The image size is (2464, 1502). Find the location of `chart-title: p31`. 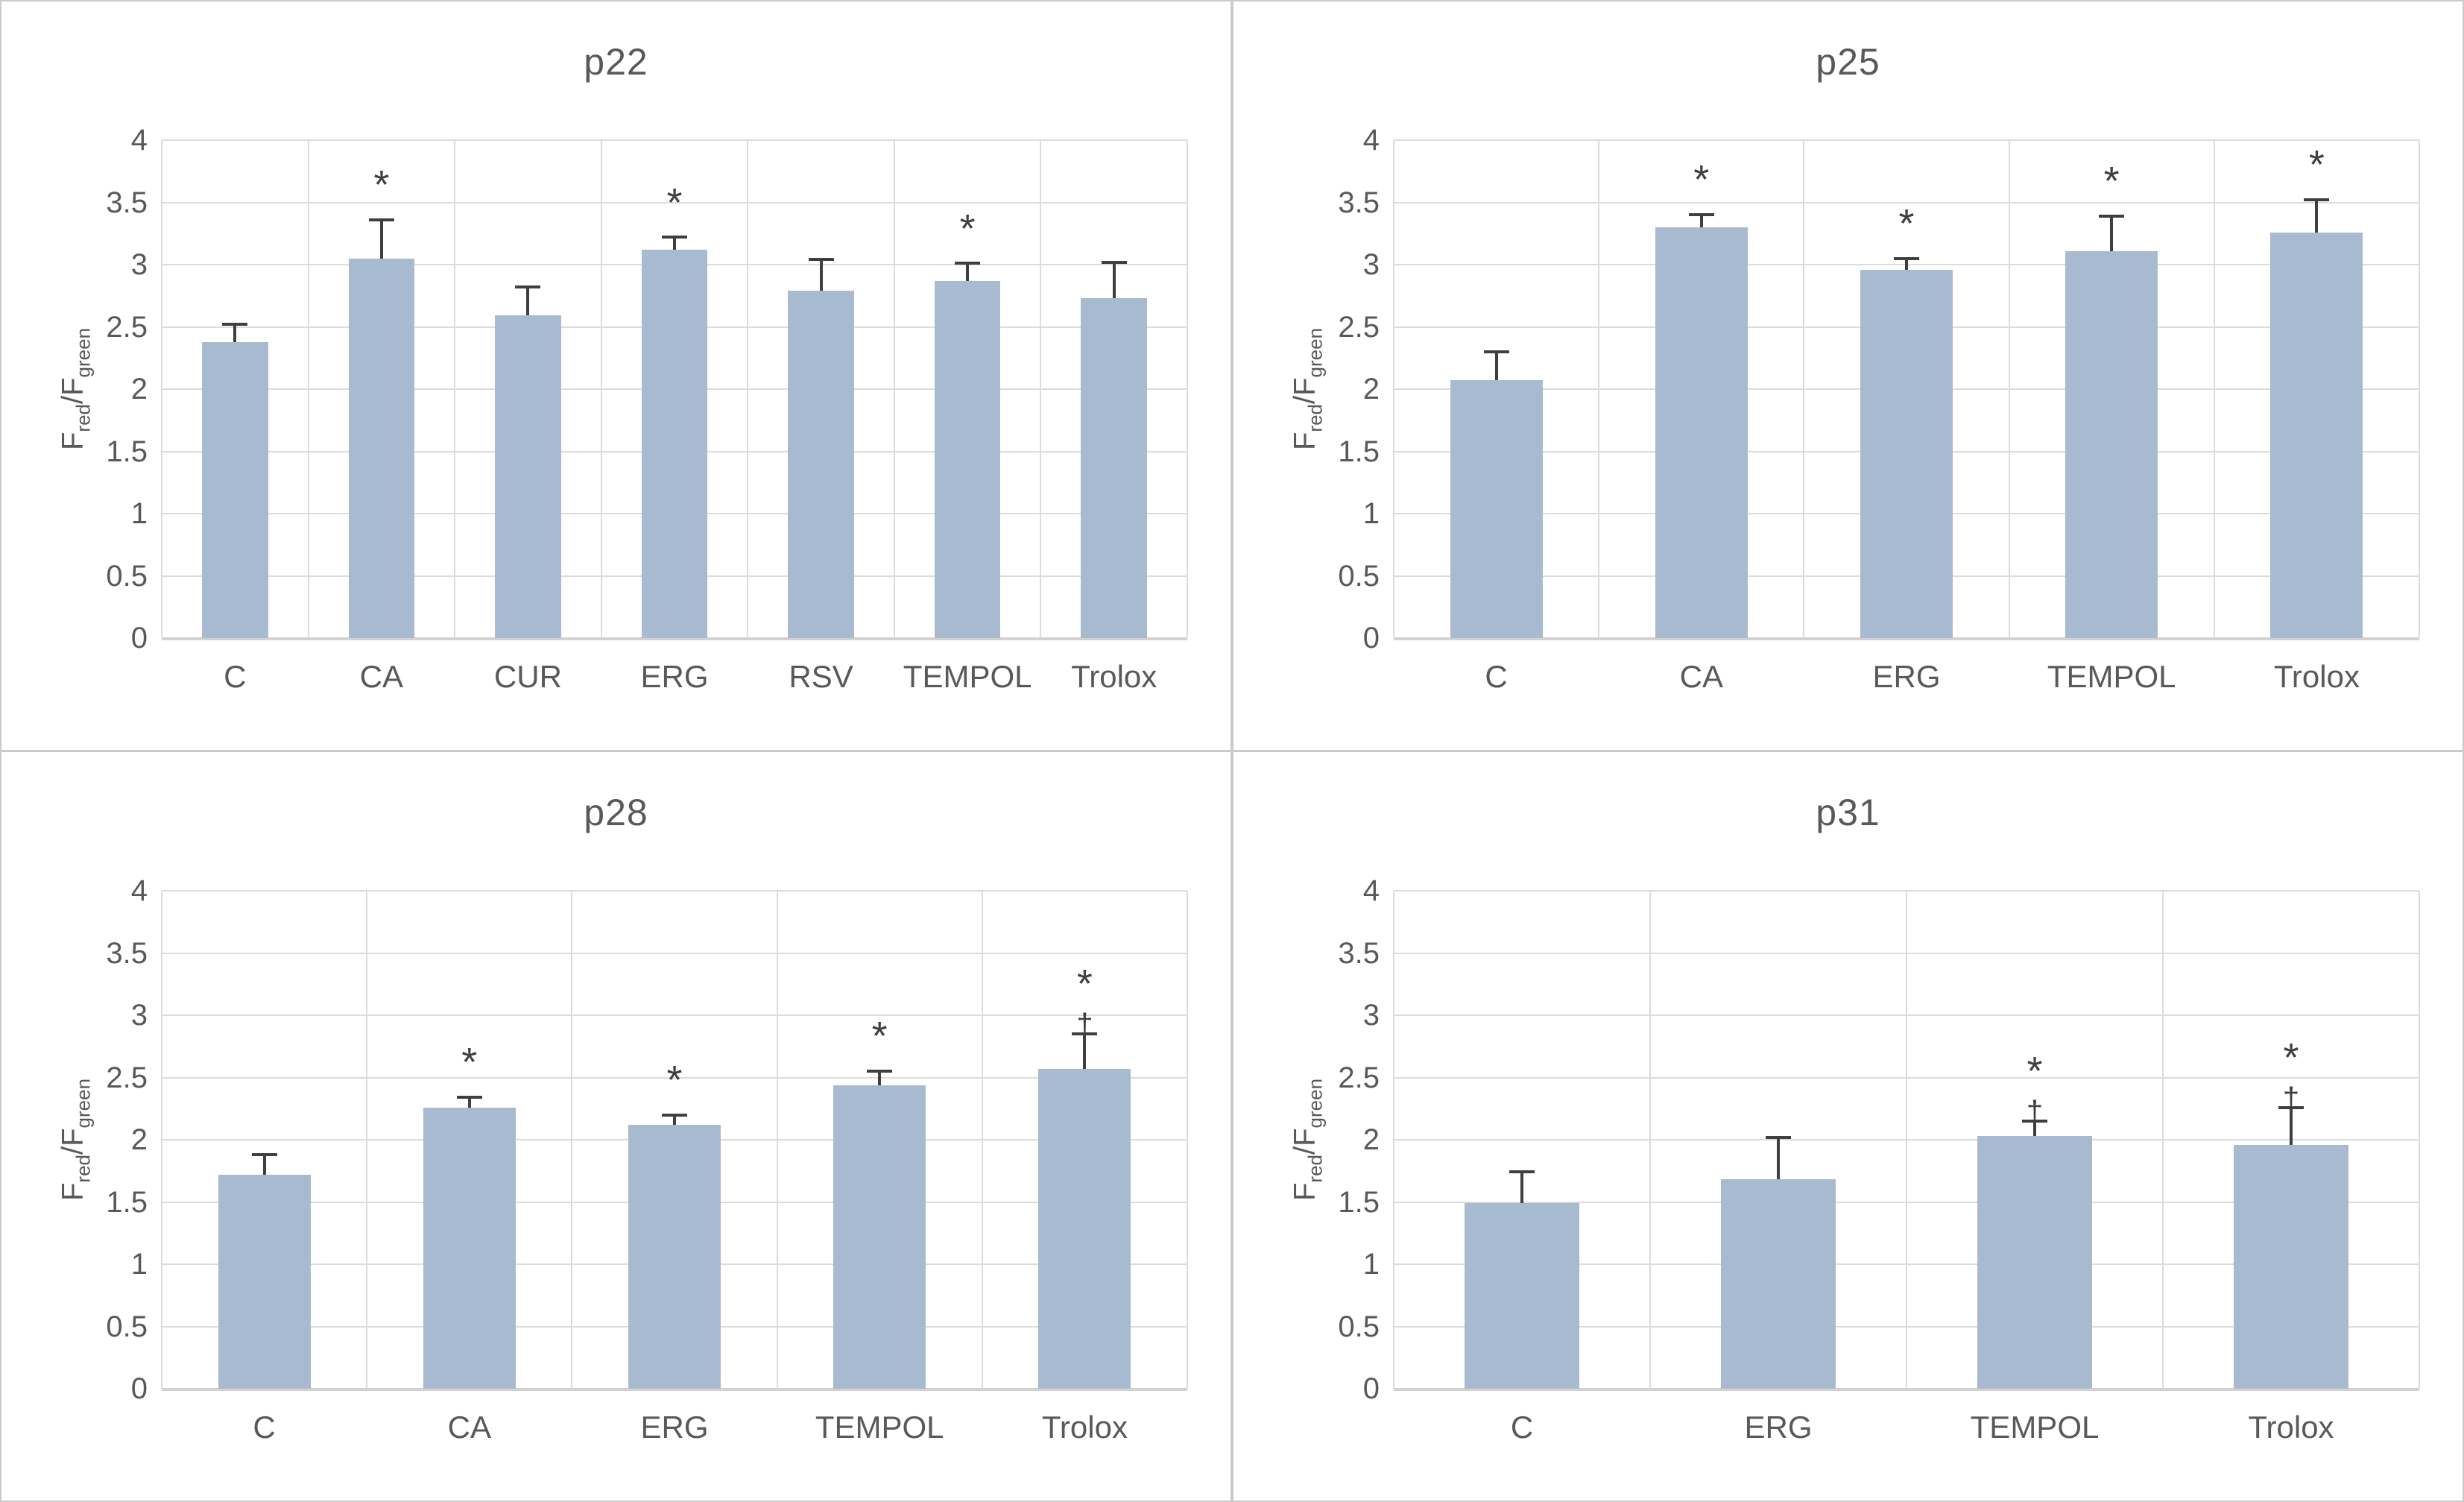

chart-title: p31 is located at coordinates (1848, 812).